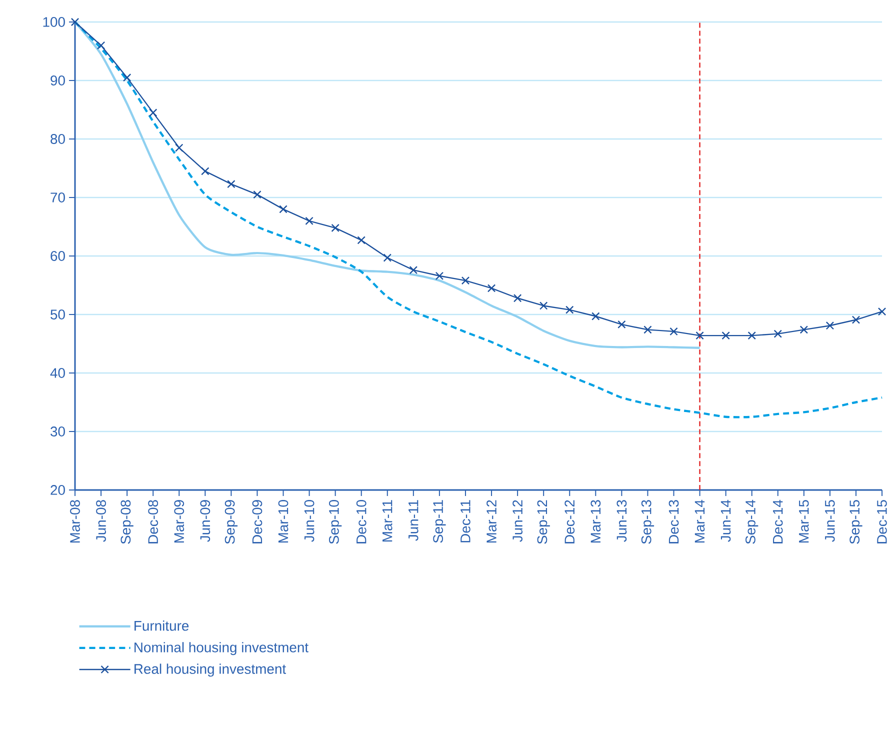  I want to click on x-tick-label: Sep-15, so click(856, 522).